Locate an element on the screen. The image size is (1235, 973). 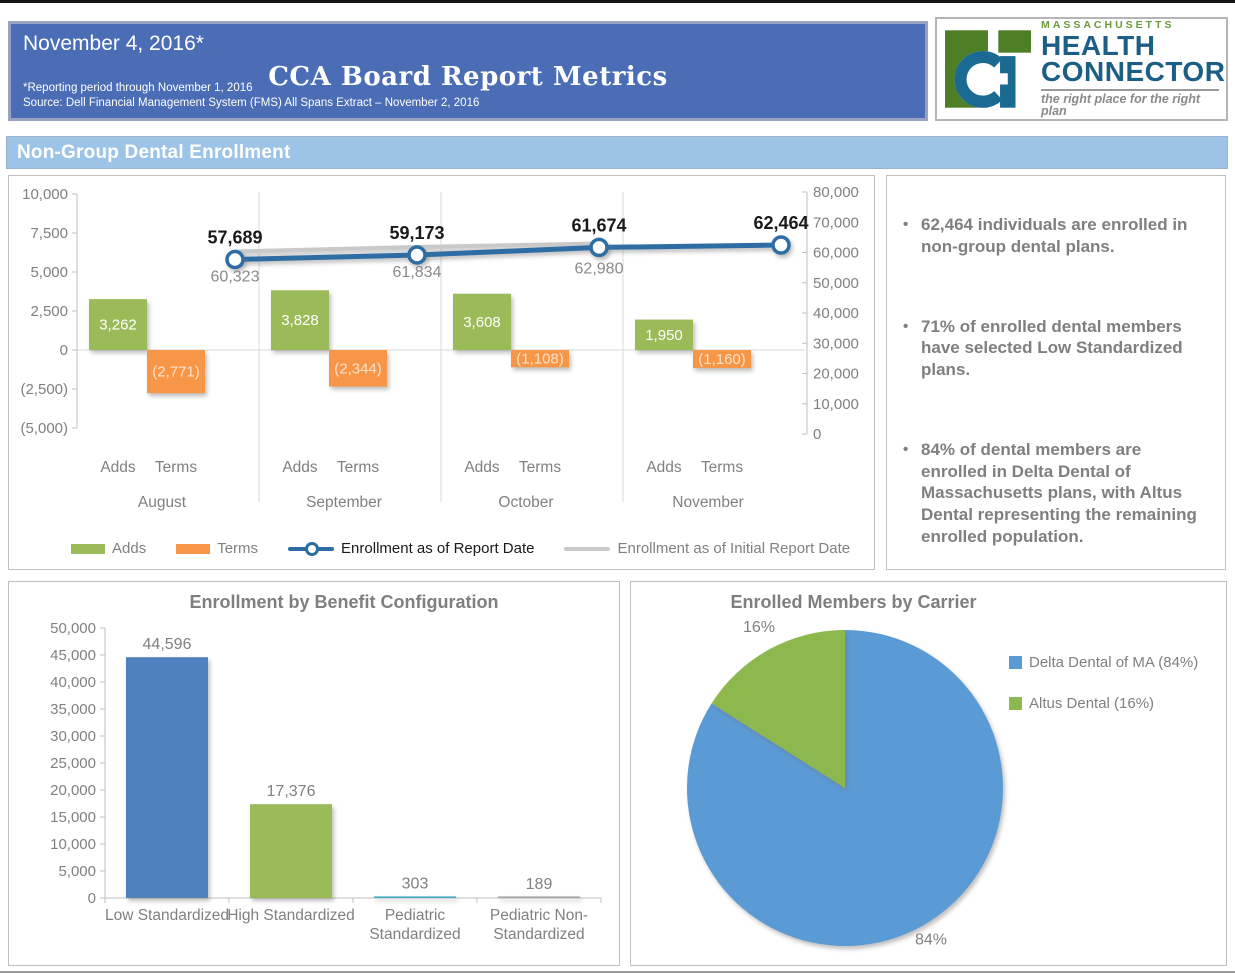
svg-text: 1,950 is located at coordinates (664, 335).